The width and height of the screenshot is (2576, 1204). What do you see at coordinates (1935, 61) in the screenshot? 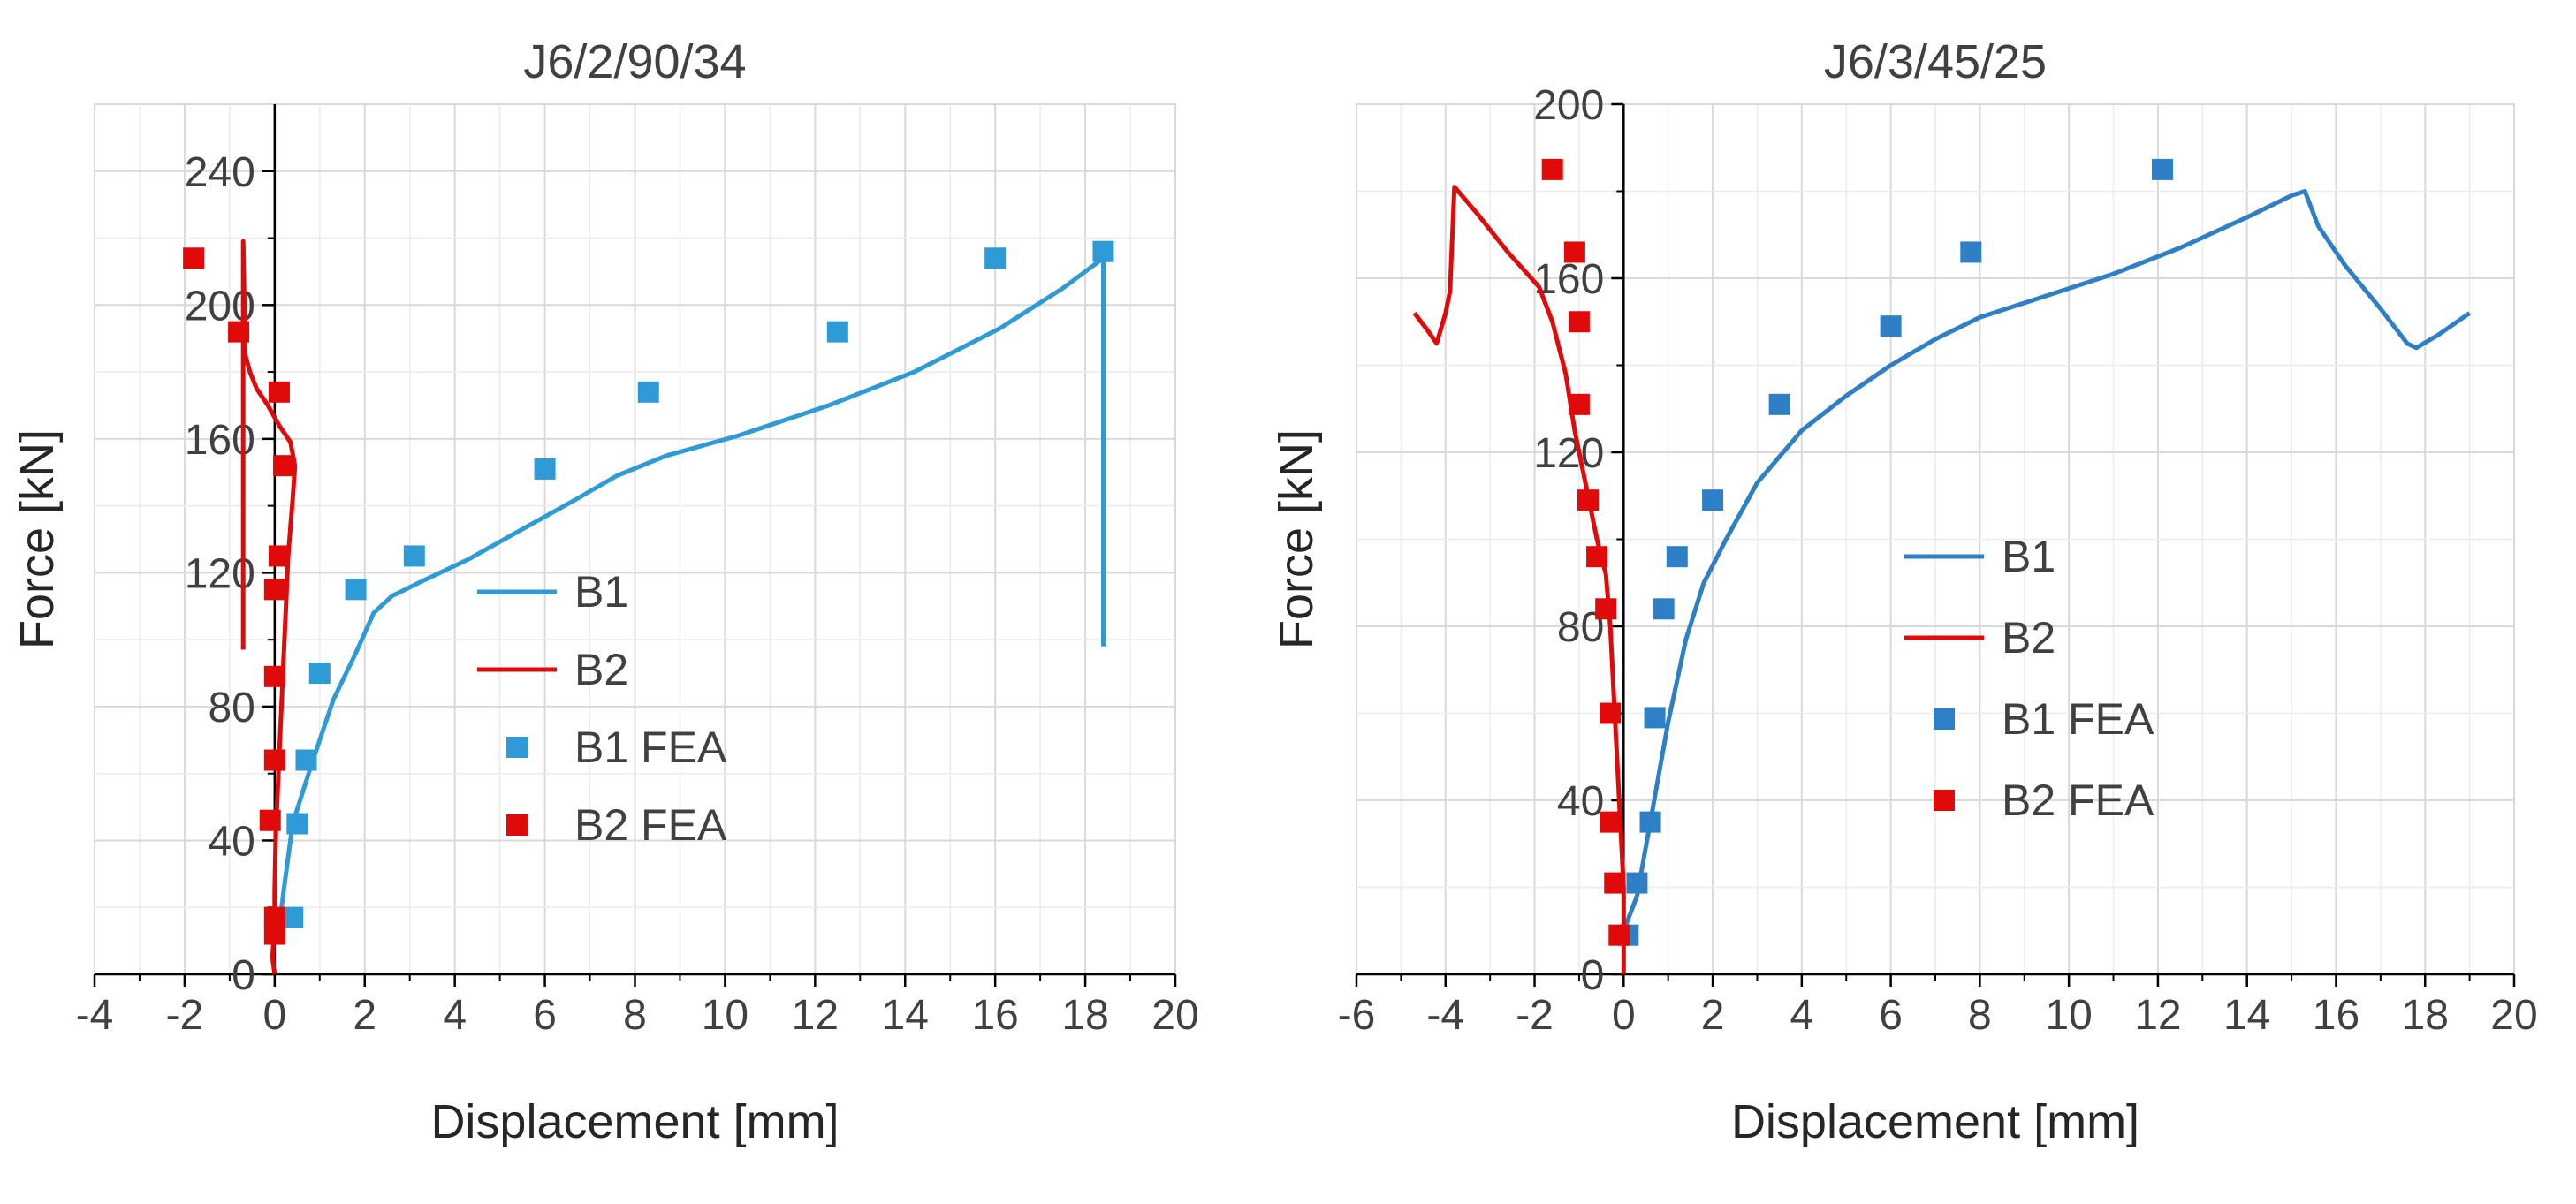
I see `chart-title: J6/3/45/25` at bounding box center [1935, 61].